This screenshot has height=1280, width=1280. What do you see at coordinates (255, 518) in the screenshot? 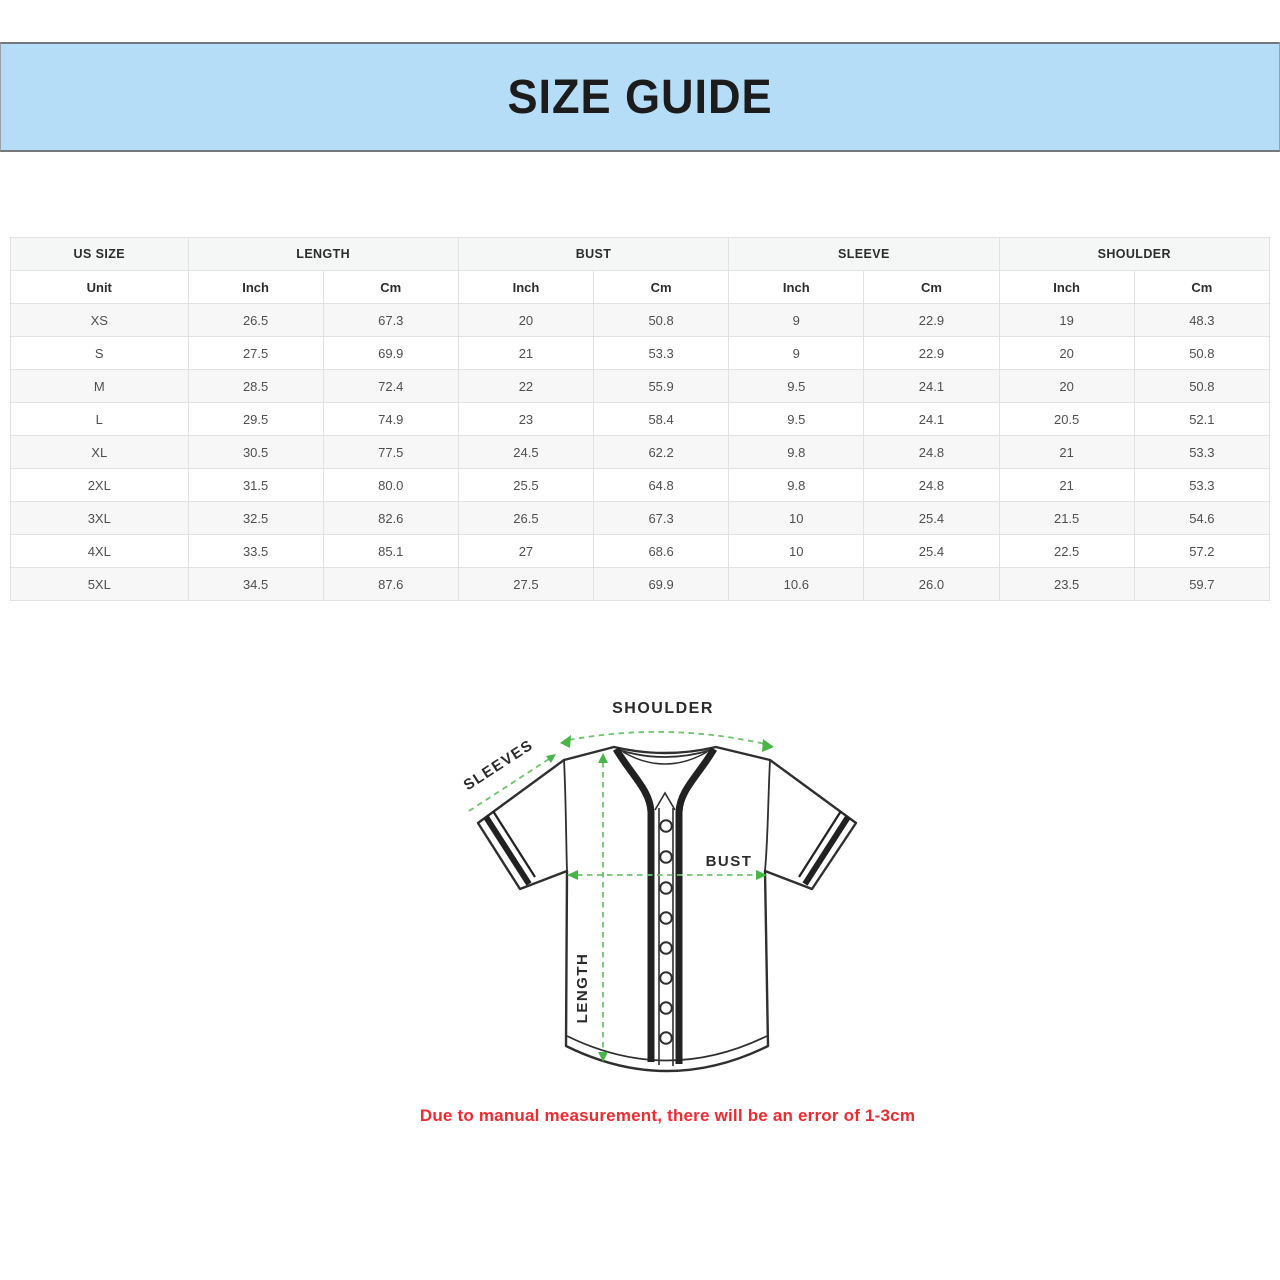
I see `measurement-cell: 32.5` at bounding box center [255, 518].